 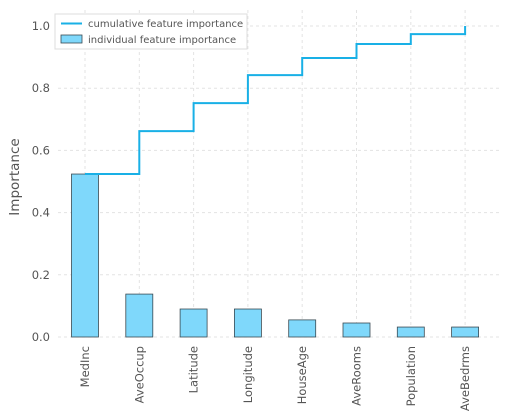 What do you see at coordinates (465, 332) in the screenshot?
I see `bar-avebedrms` at bounding box center [465, 332].